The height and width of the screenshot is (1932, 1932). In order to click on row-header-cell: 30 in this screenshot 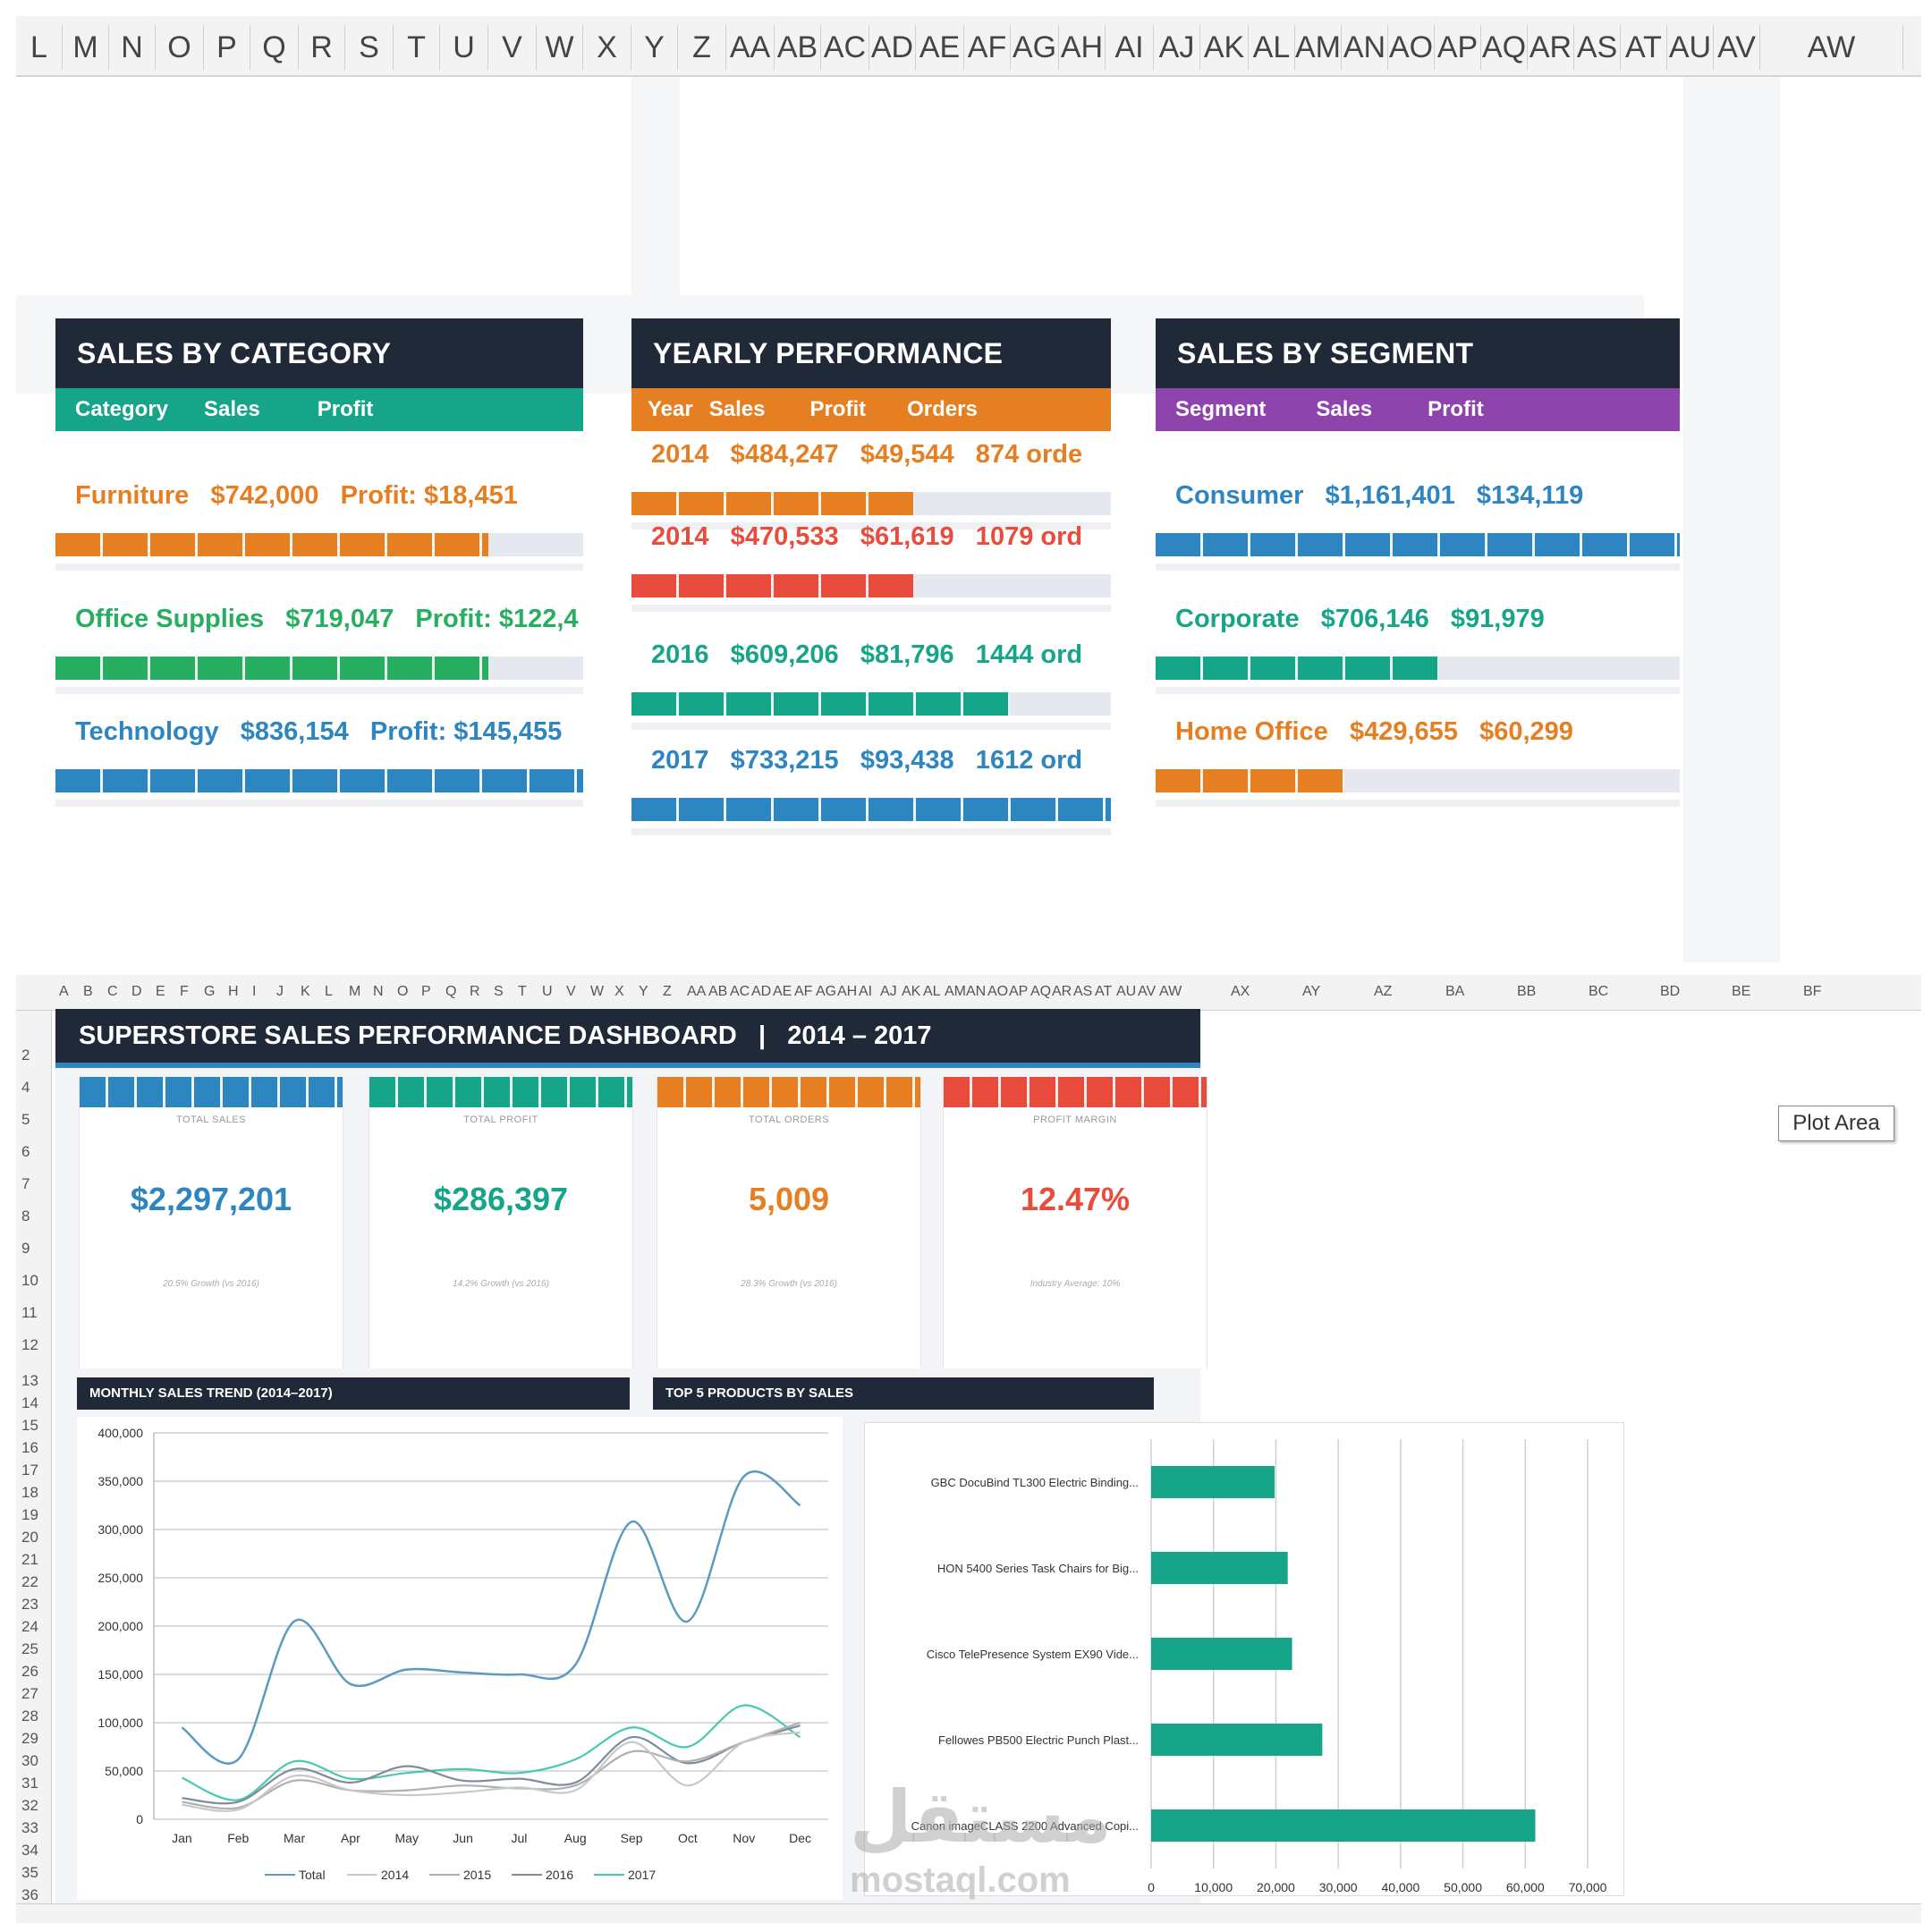, I will do `click(29, 1760)`.